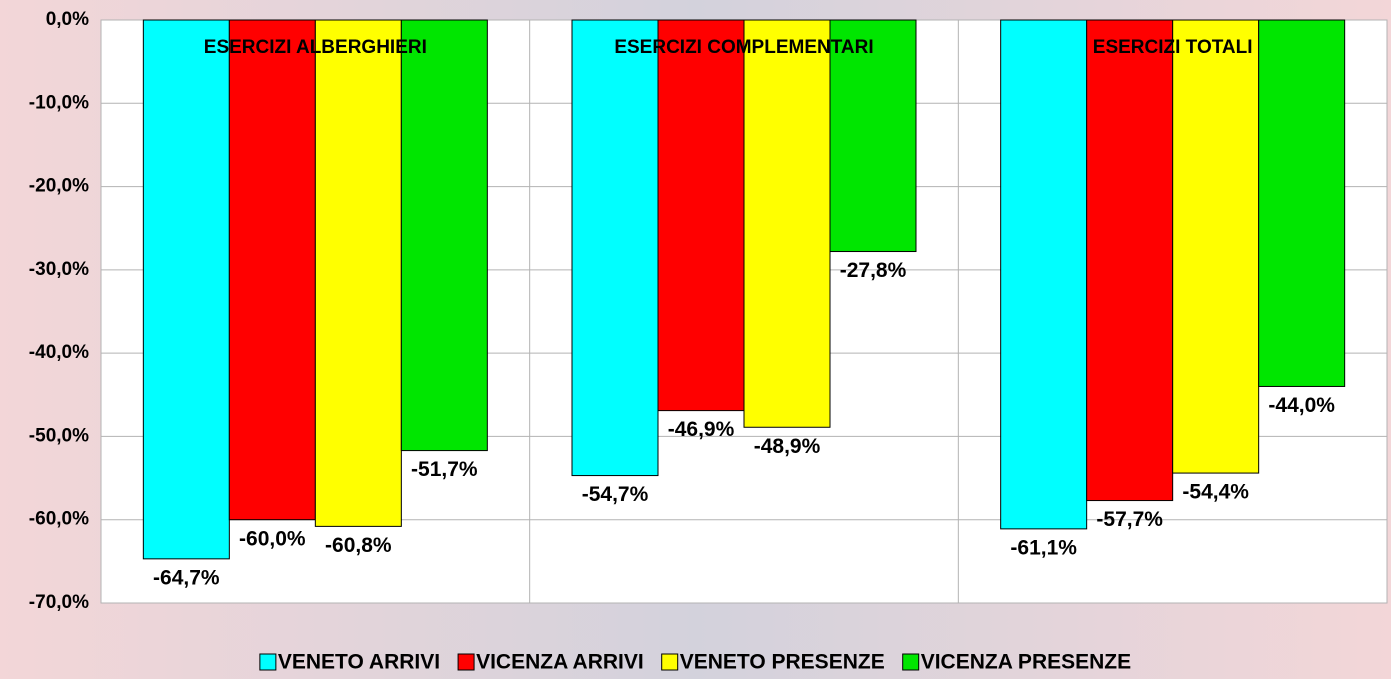 The width and height of the screenshot is (1391, 679). What do you see at coordinates (782, 662) in the screenshot?
I see `legend-label: VENETO PRESENZE` at bounding box center [782, 662].